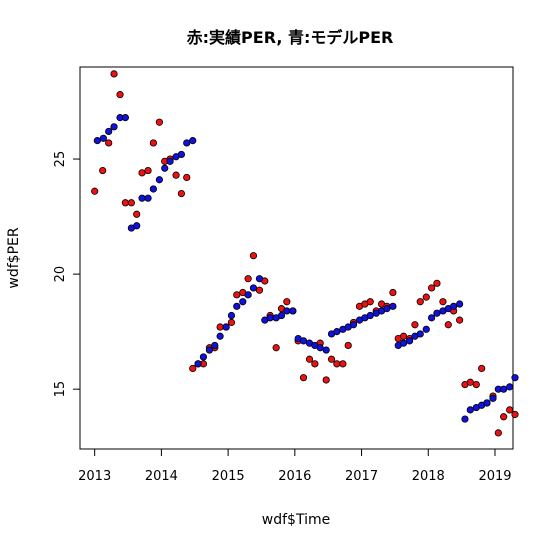  What do you see at coordinates (428, 476) in the screenshot?
I see `x-tick-label: 2018` at bounding box center [428, 476].